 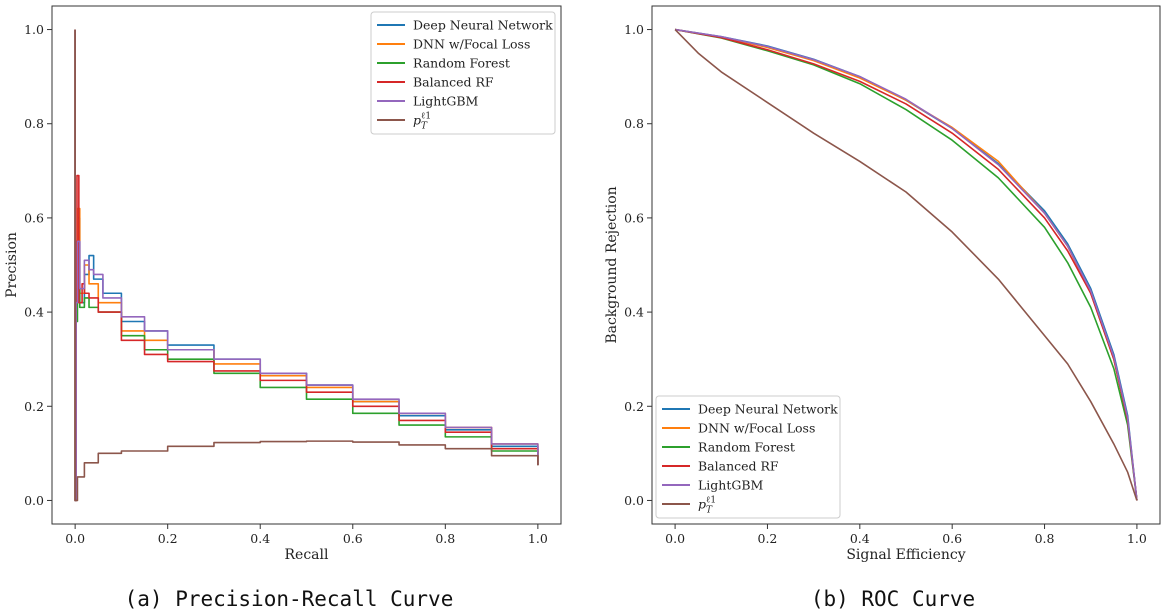 What do you see at coordinates (289, 599) in the screenshot?
I see `chart-caption-a: (a) Precision-Recall Curve` at bounding box center [289, 599].